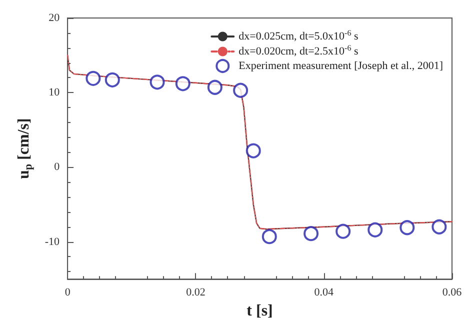 The height and width of the screenshot is (332, 474). What do you see at coordinates (67, 292) in the screenshot?
I see `x-tick-label: 0` at bounding box center [67, 292].